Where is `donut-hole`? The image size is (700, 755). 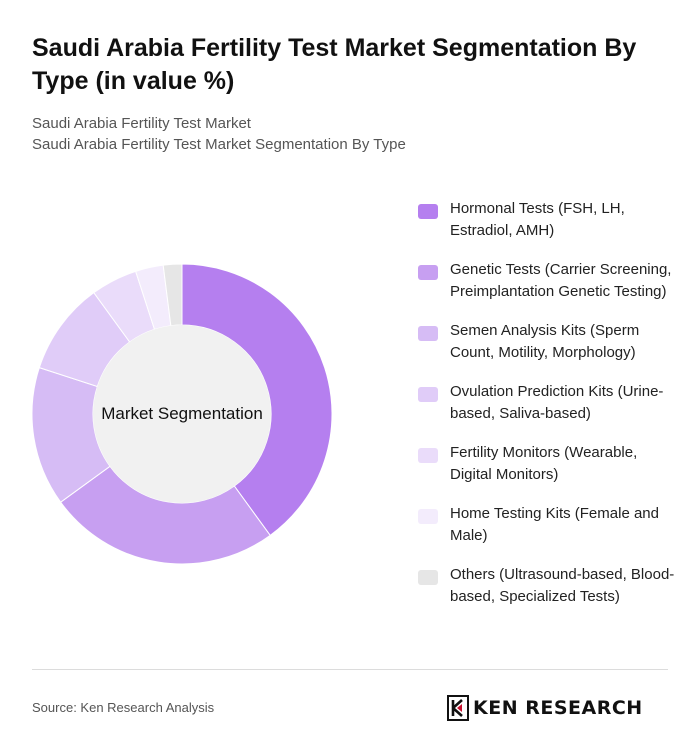 donut-hole is located at coordinates (182, 414).